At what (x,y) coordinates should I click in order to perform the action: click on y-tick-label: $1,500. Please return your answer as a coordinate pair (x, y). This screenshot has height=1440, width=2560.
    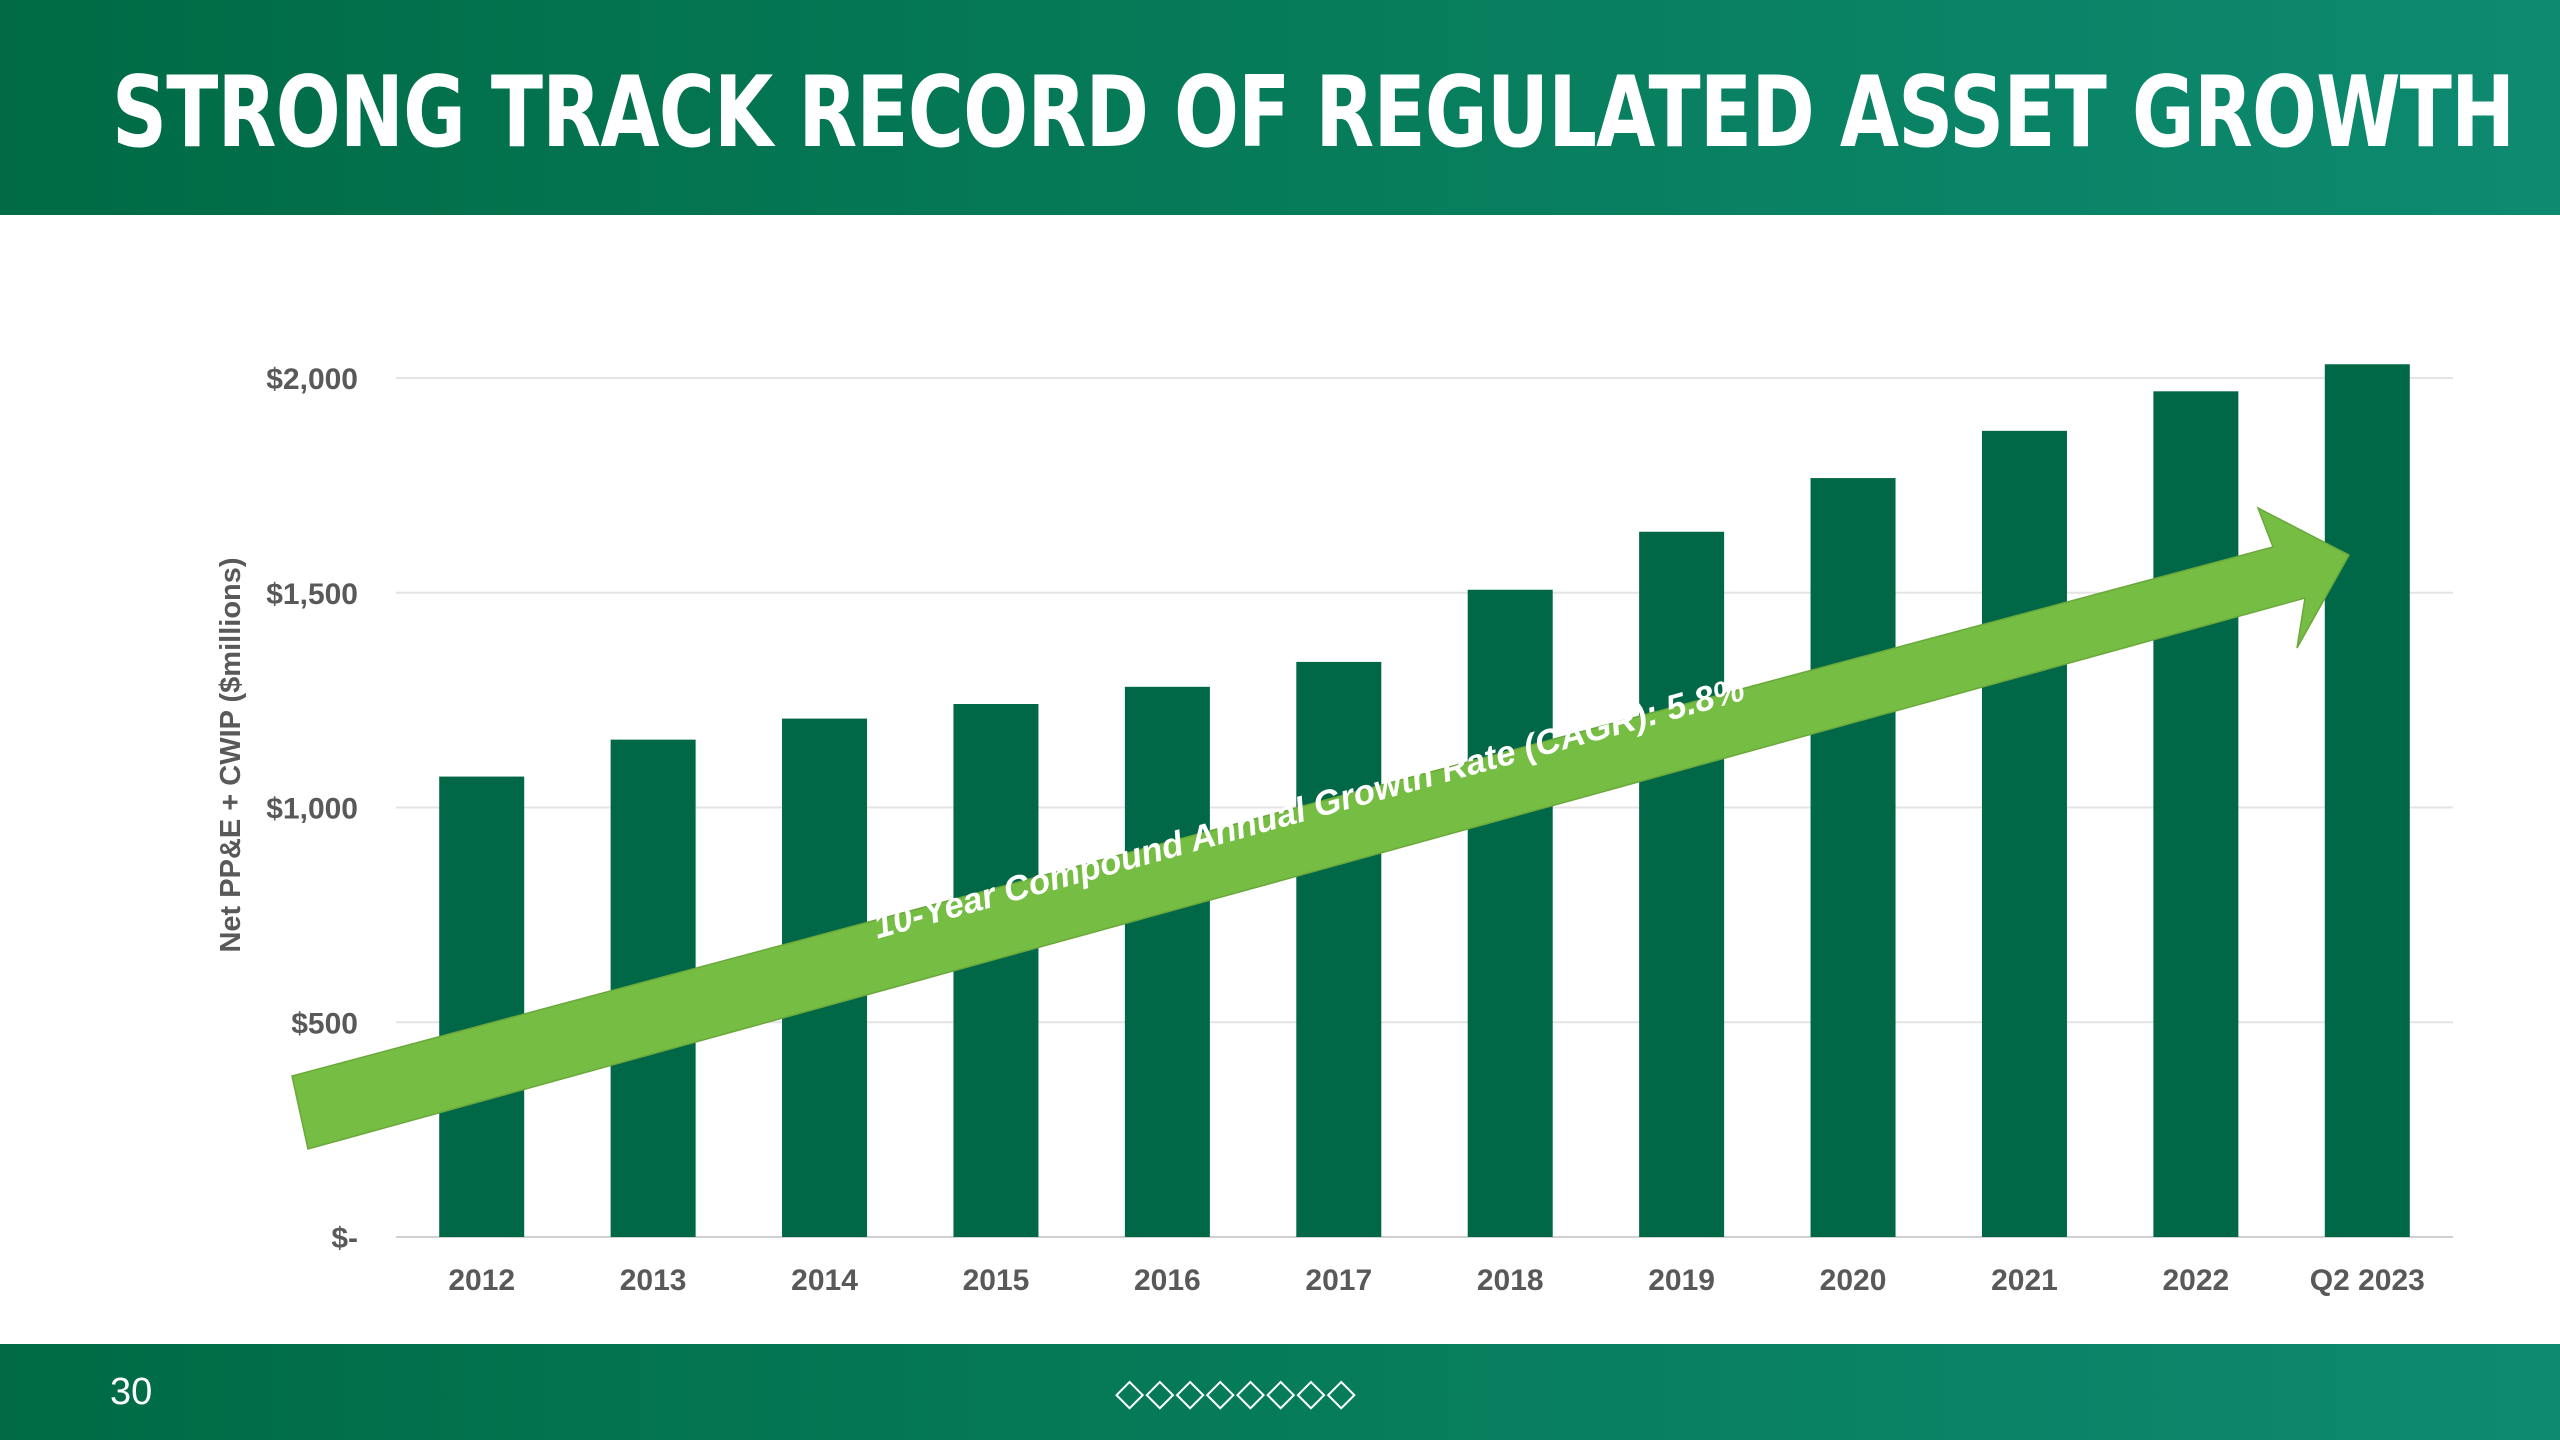
    Looking at the image, I should click on (312, 594).